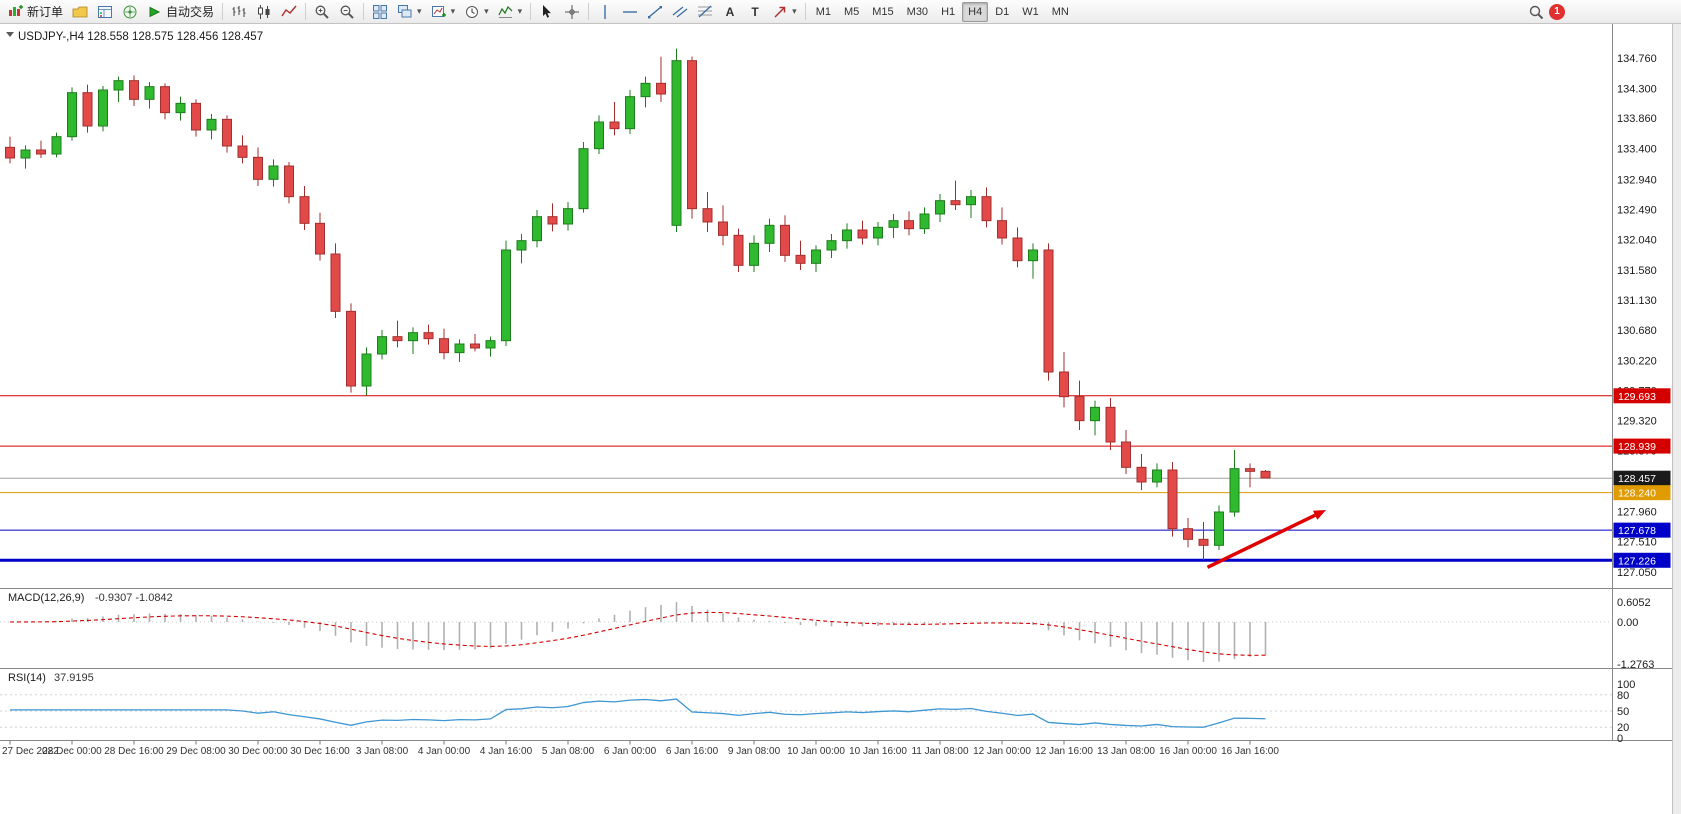 The image size is (1681, 814). I want to click on cascade-windows-button: ▾, so click(409, 12).